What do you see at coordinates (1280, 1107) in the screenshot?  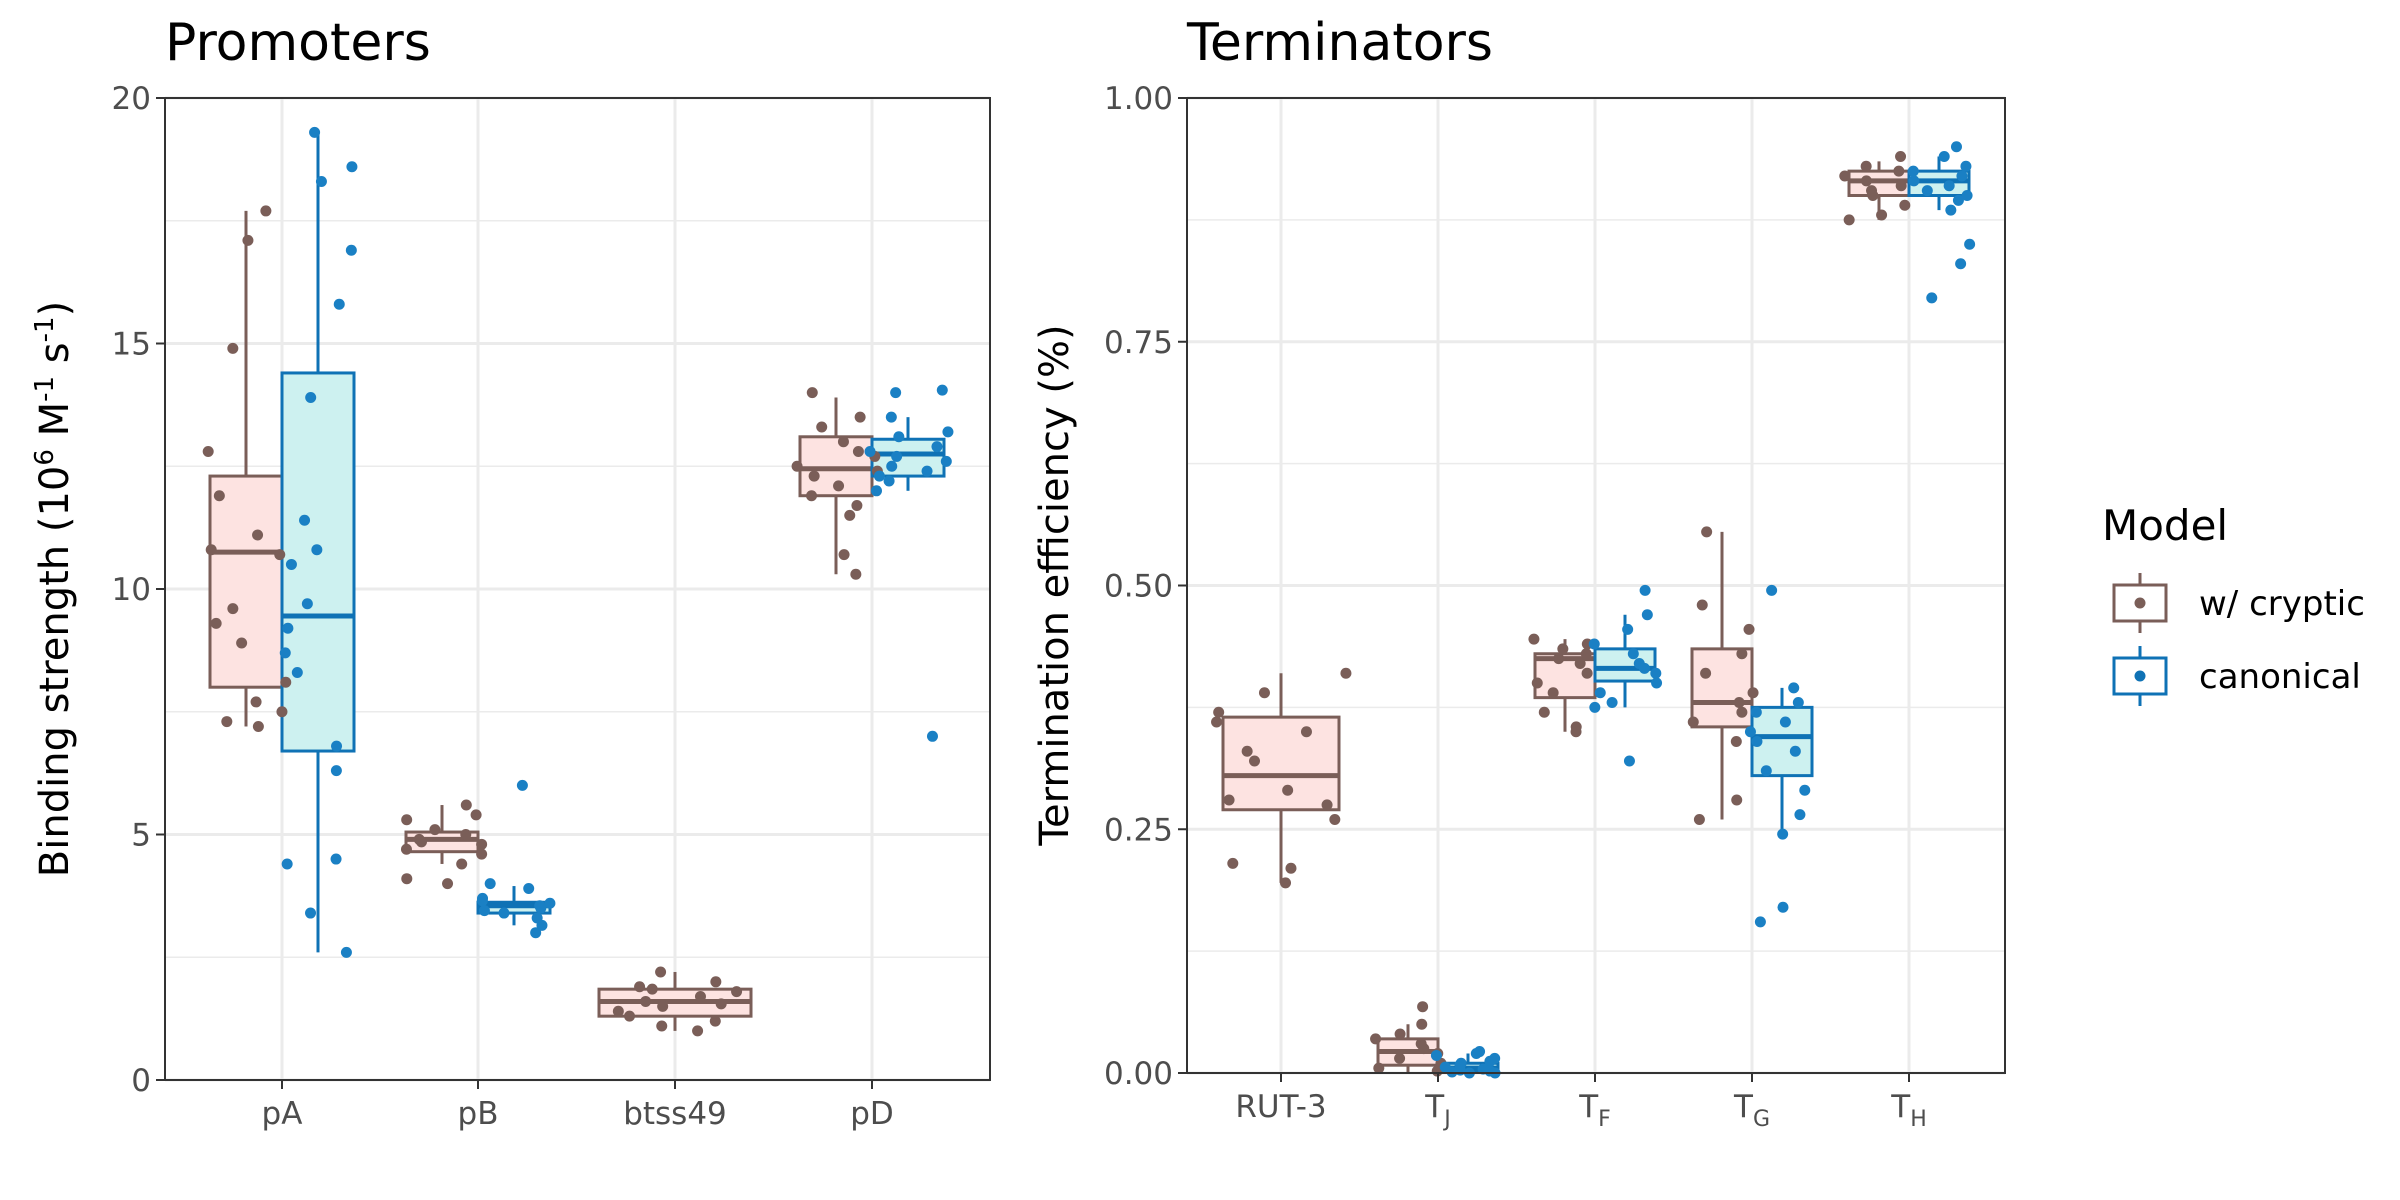 I see `x-tick-label-rut-3: RUT-3` at bounding box center [1280, 1107].